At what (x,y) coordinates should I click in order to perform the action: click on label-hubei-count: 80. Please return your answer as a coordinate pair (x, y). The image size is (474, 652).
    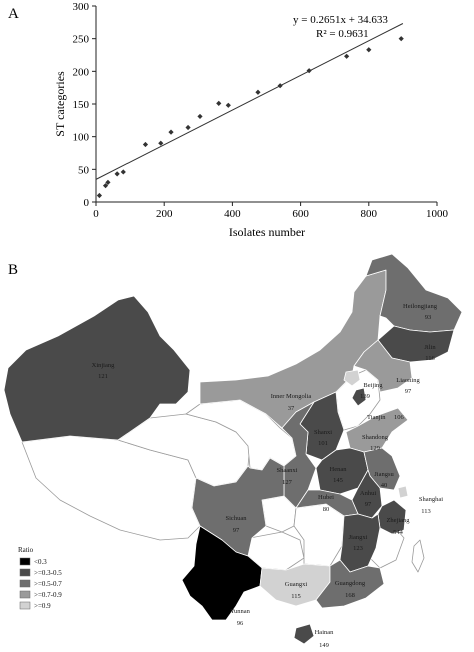
    Looking at the image, I should click on (326, 509).